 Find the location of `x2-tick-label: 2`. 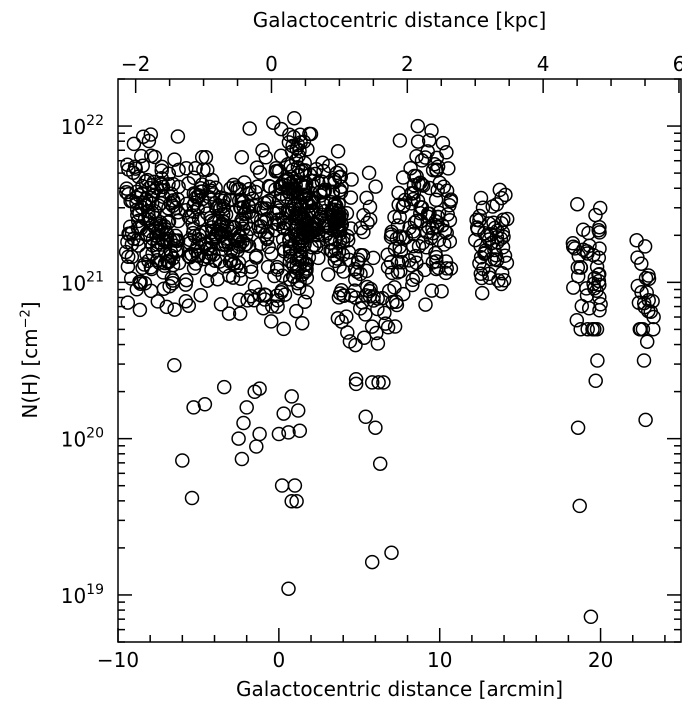

x2-tick-label: 2 is located at coordinates (407, 64).